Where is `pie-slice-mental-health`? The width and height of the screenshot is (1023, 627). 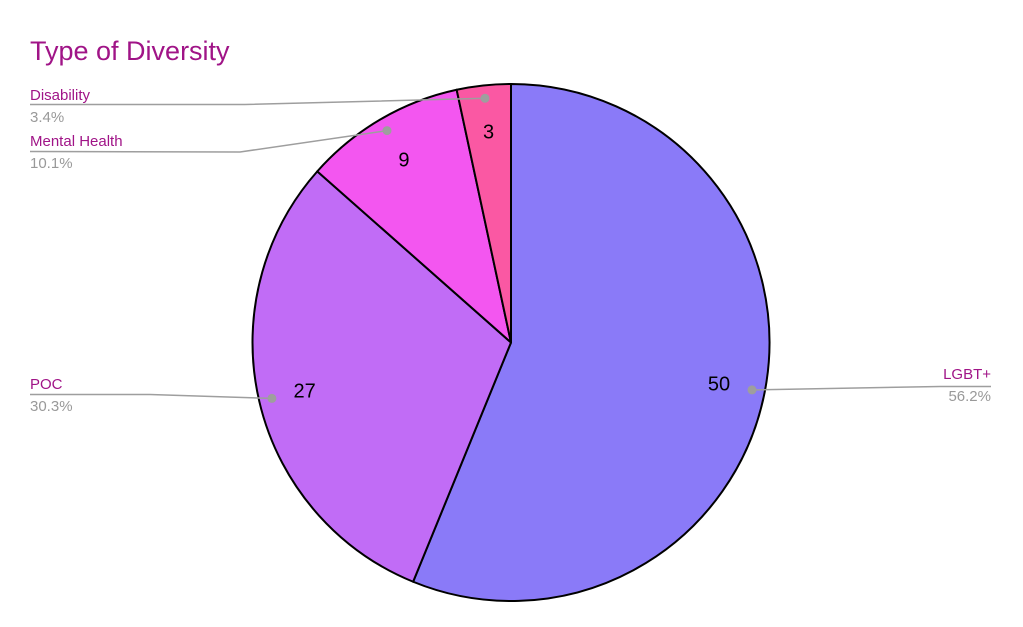 pie-slice-mental-health is located at coordinates (414, 216).